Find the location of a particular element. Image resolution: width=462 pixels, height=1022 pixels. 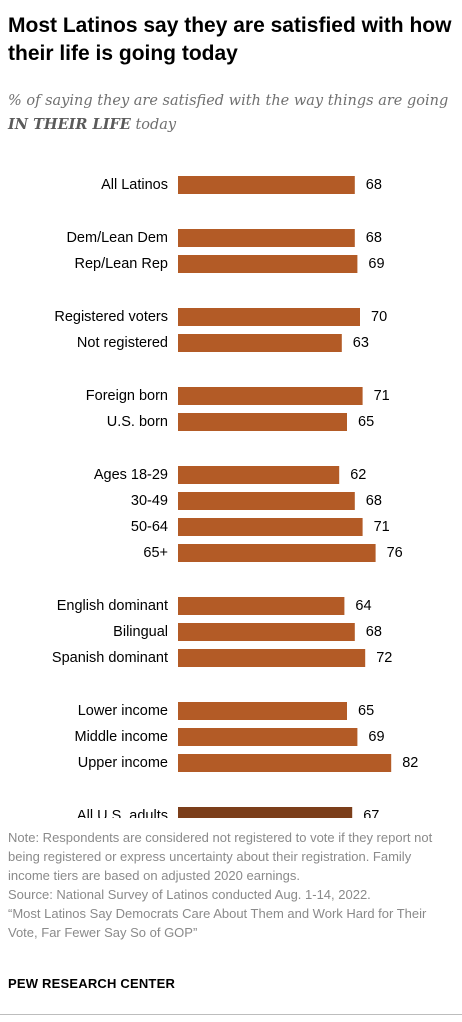

bar-row: Dem/Lean Dem 68 is located at coordinates (224, 238).